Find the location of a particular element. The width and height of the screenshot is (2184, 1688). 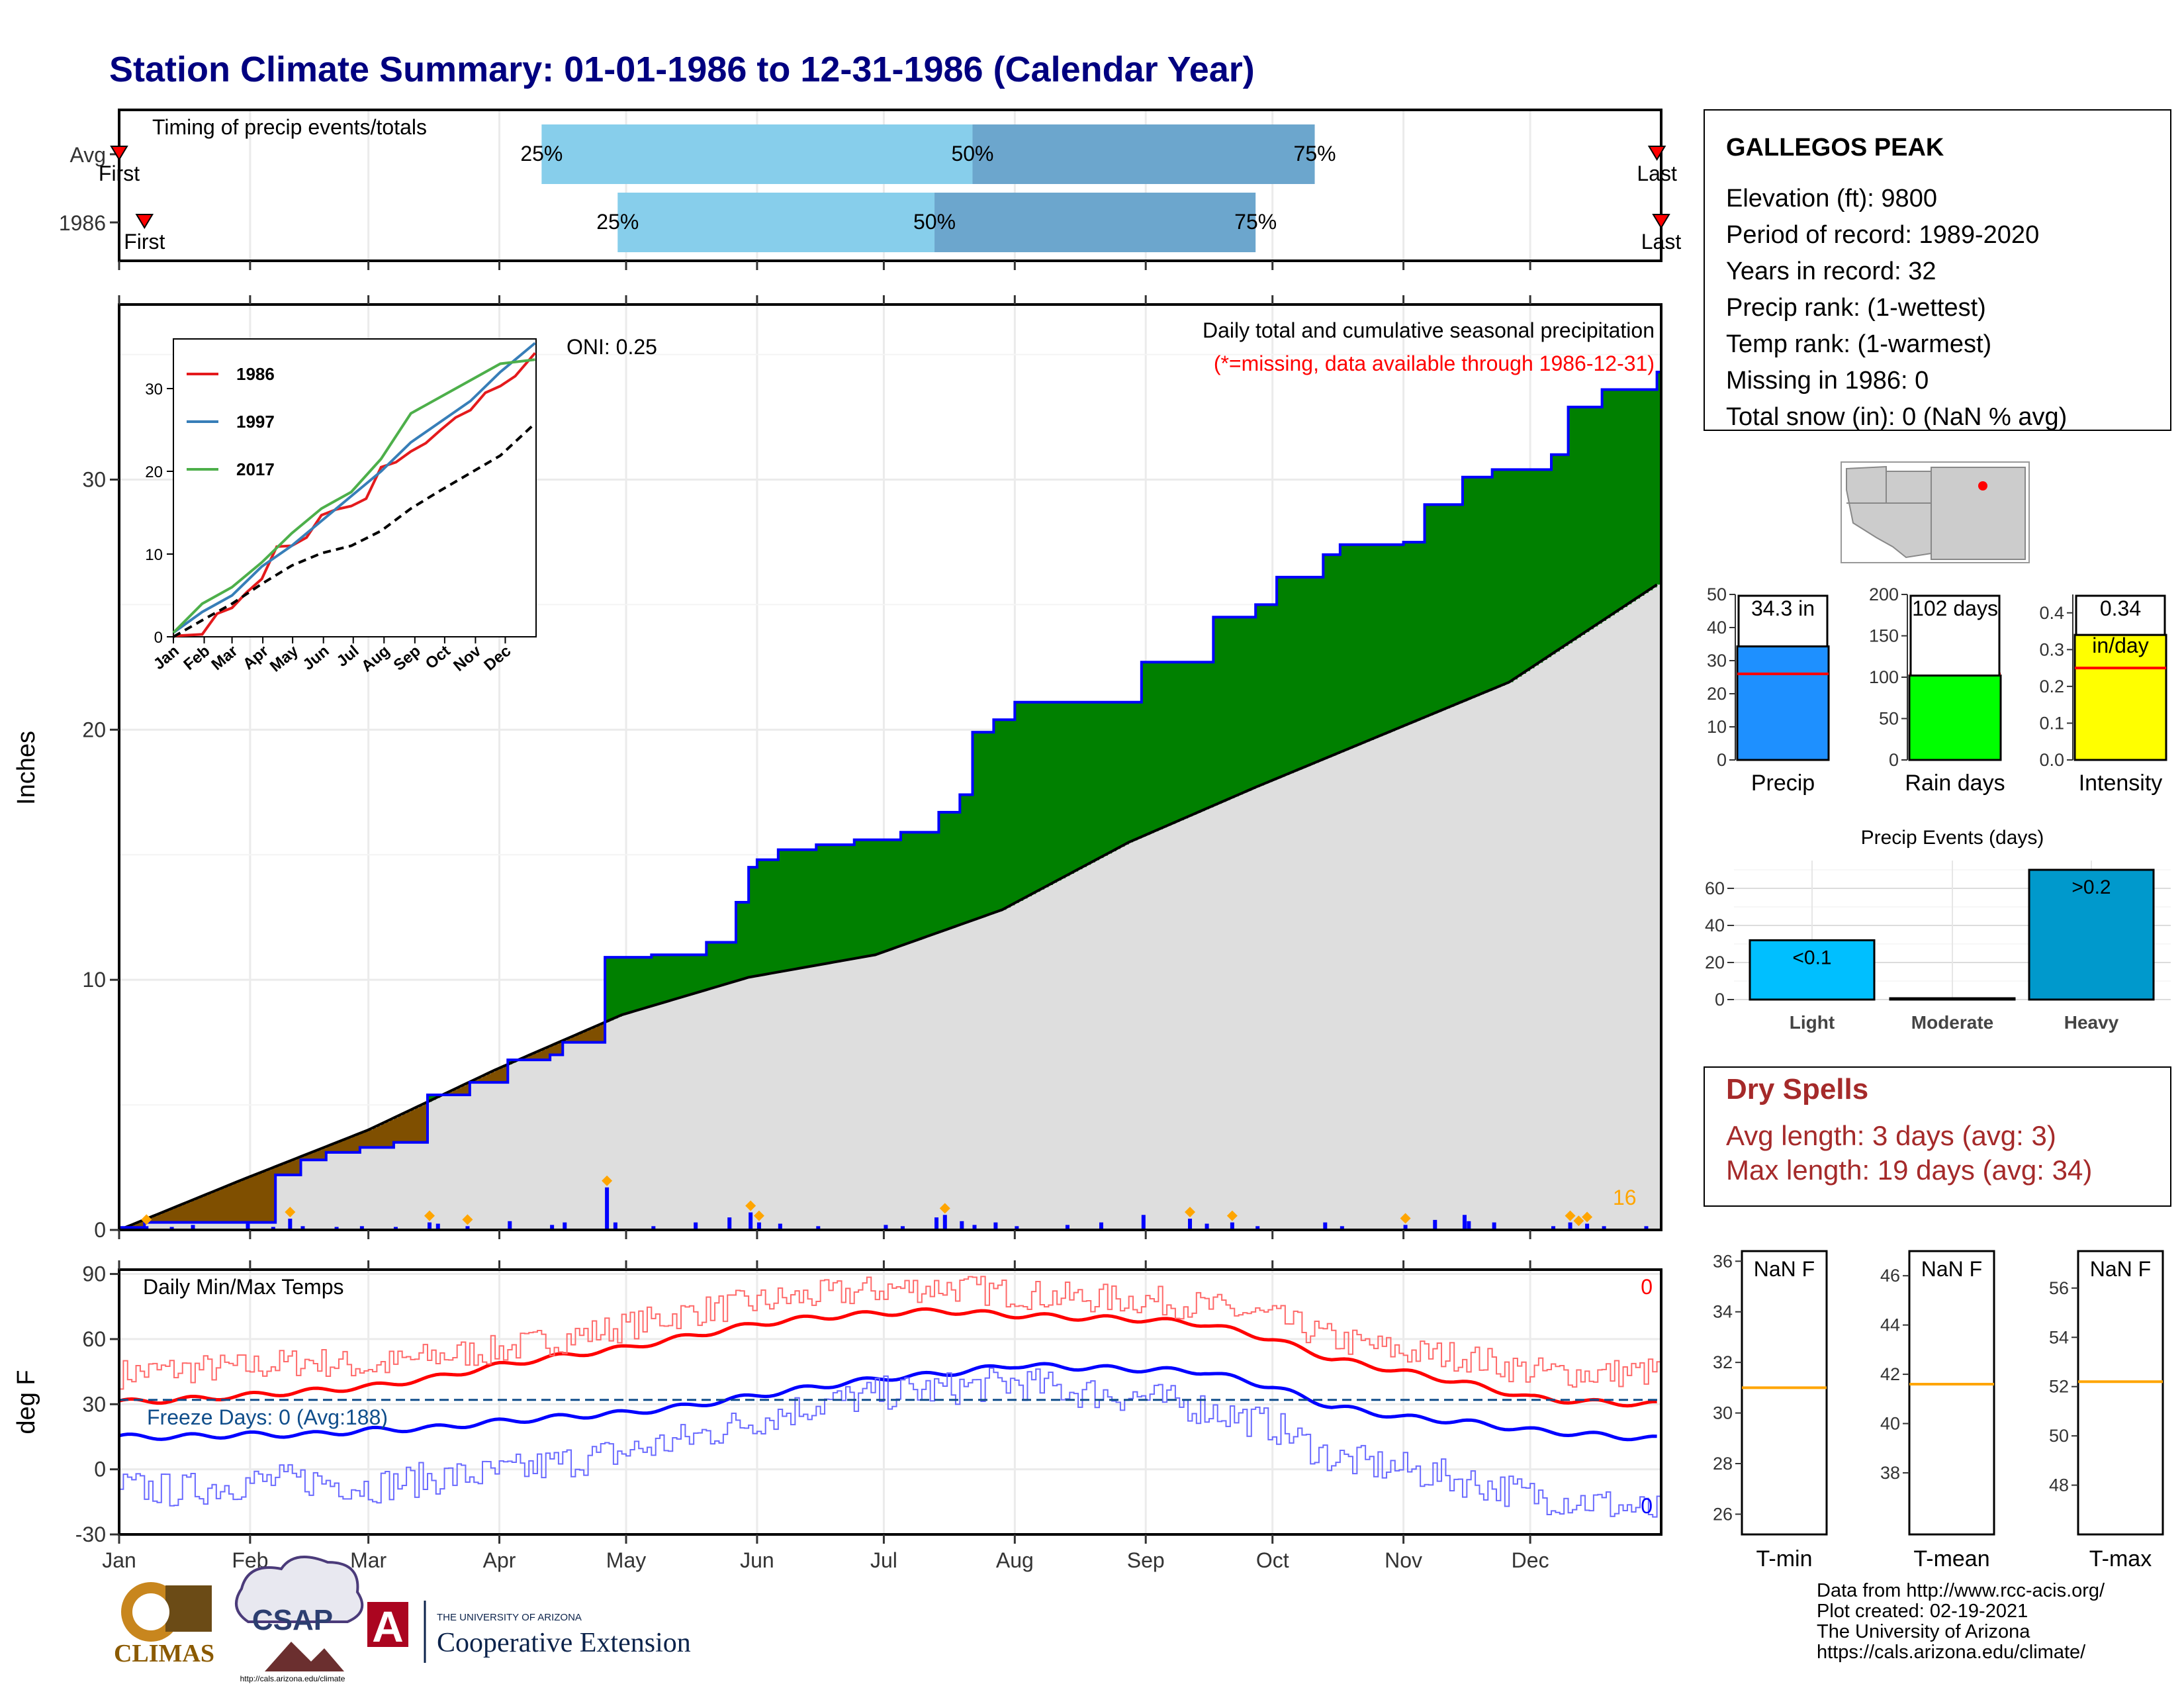

summary-value-box is located at coordinates (1783, 620).